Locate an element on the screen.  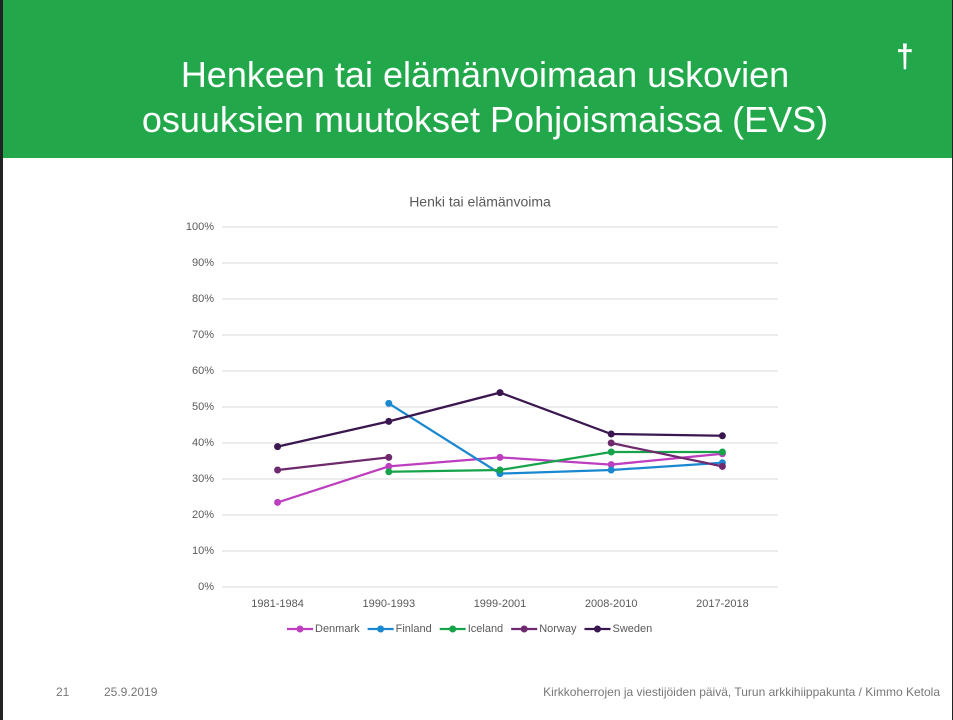
y-tick-label: 40% is located at coordinates (203, 443).